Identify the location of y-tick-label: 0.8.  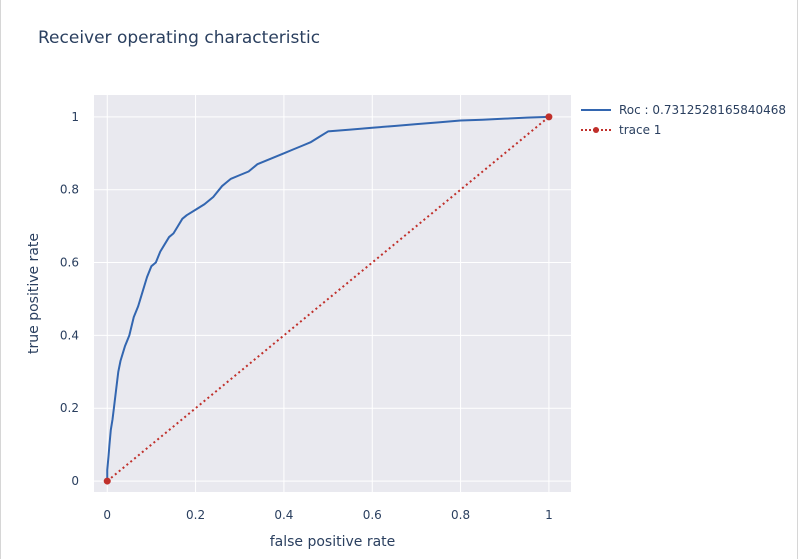
(69, 190).